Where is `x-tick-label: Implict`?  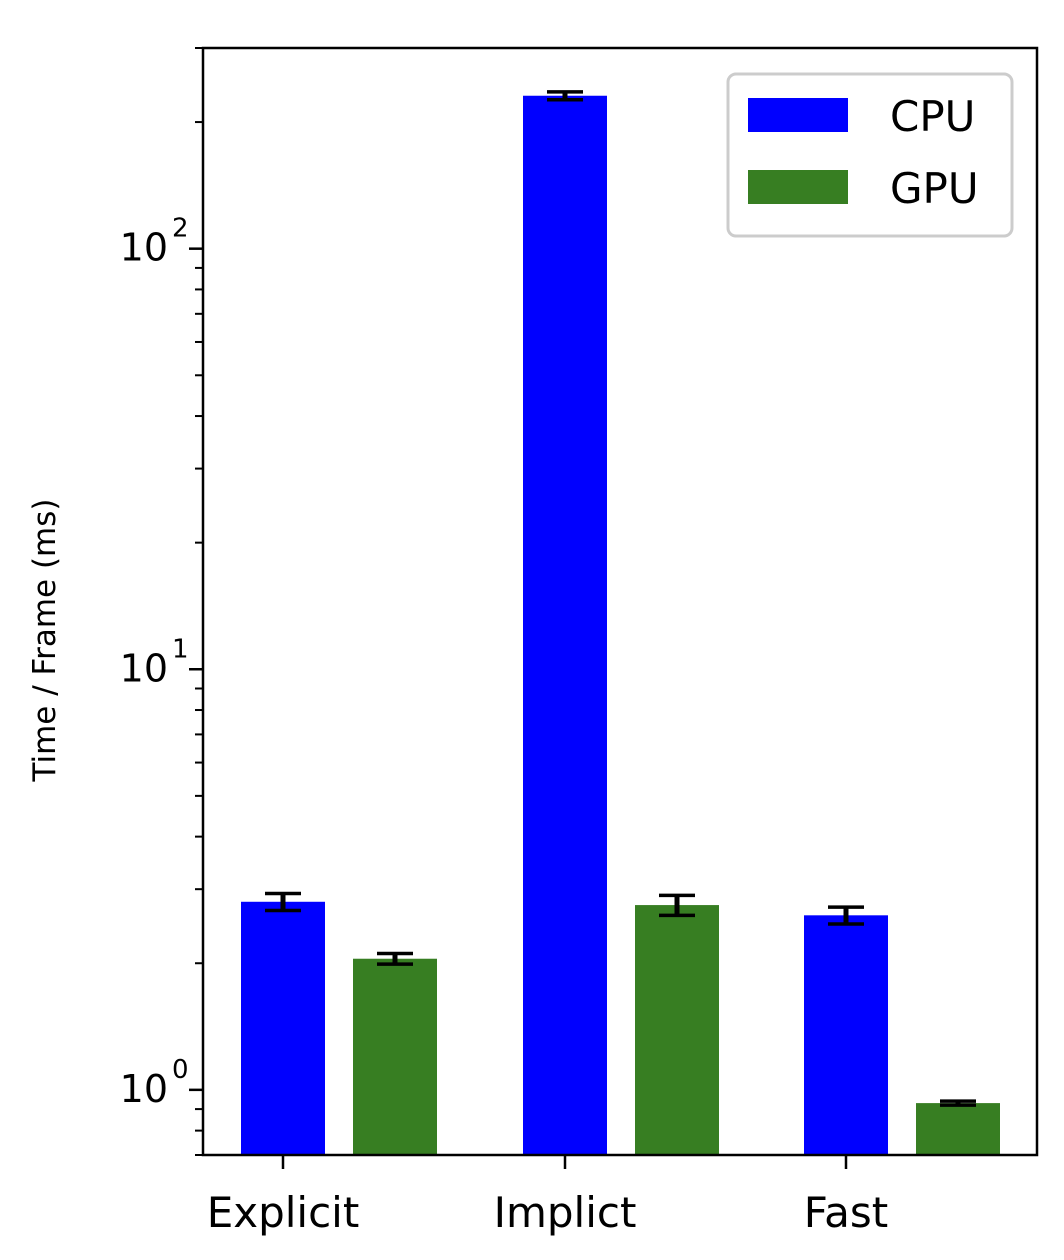 x-tick-label: Implict is located at coordinates (565, 1212).